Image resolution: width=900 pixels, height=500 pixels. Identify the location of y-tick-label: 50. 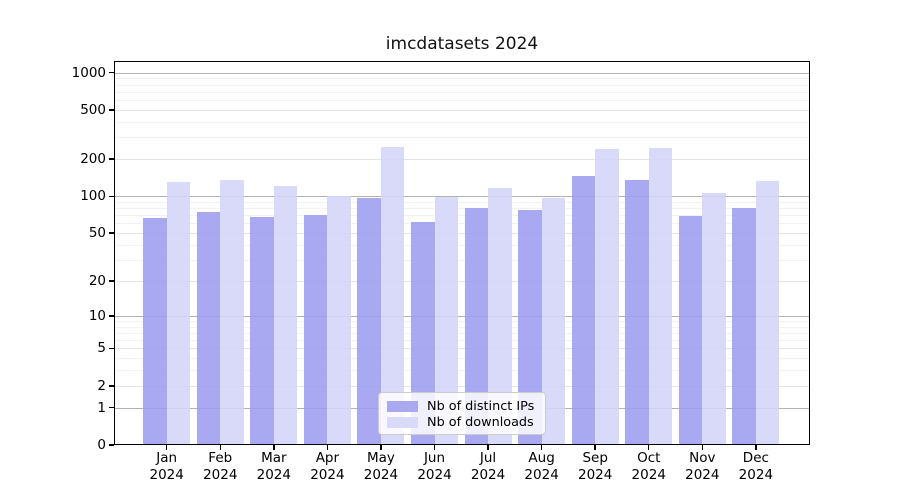
(97, 233).